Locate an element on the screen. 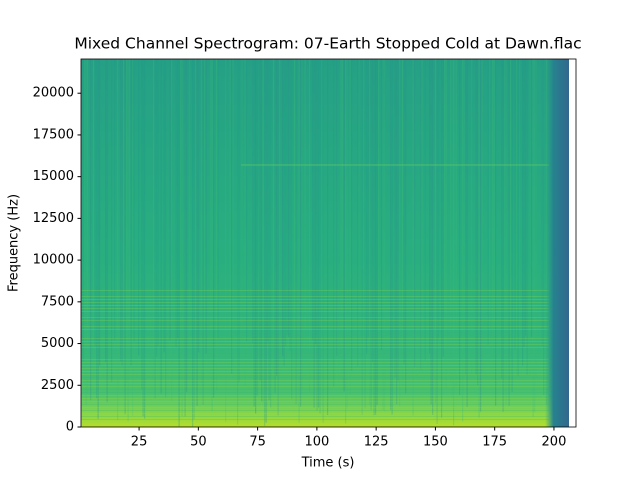  y-tick-label: 10000 is located at coordinates (53, 260).